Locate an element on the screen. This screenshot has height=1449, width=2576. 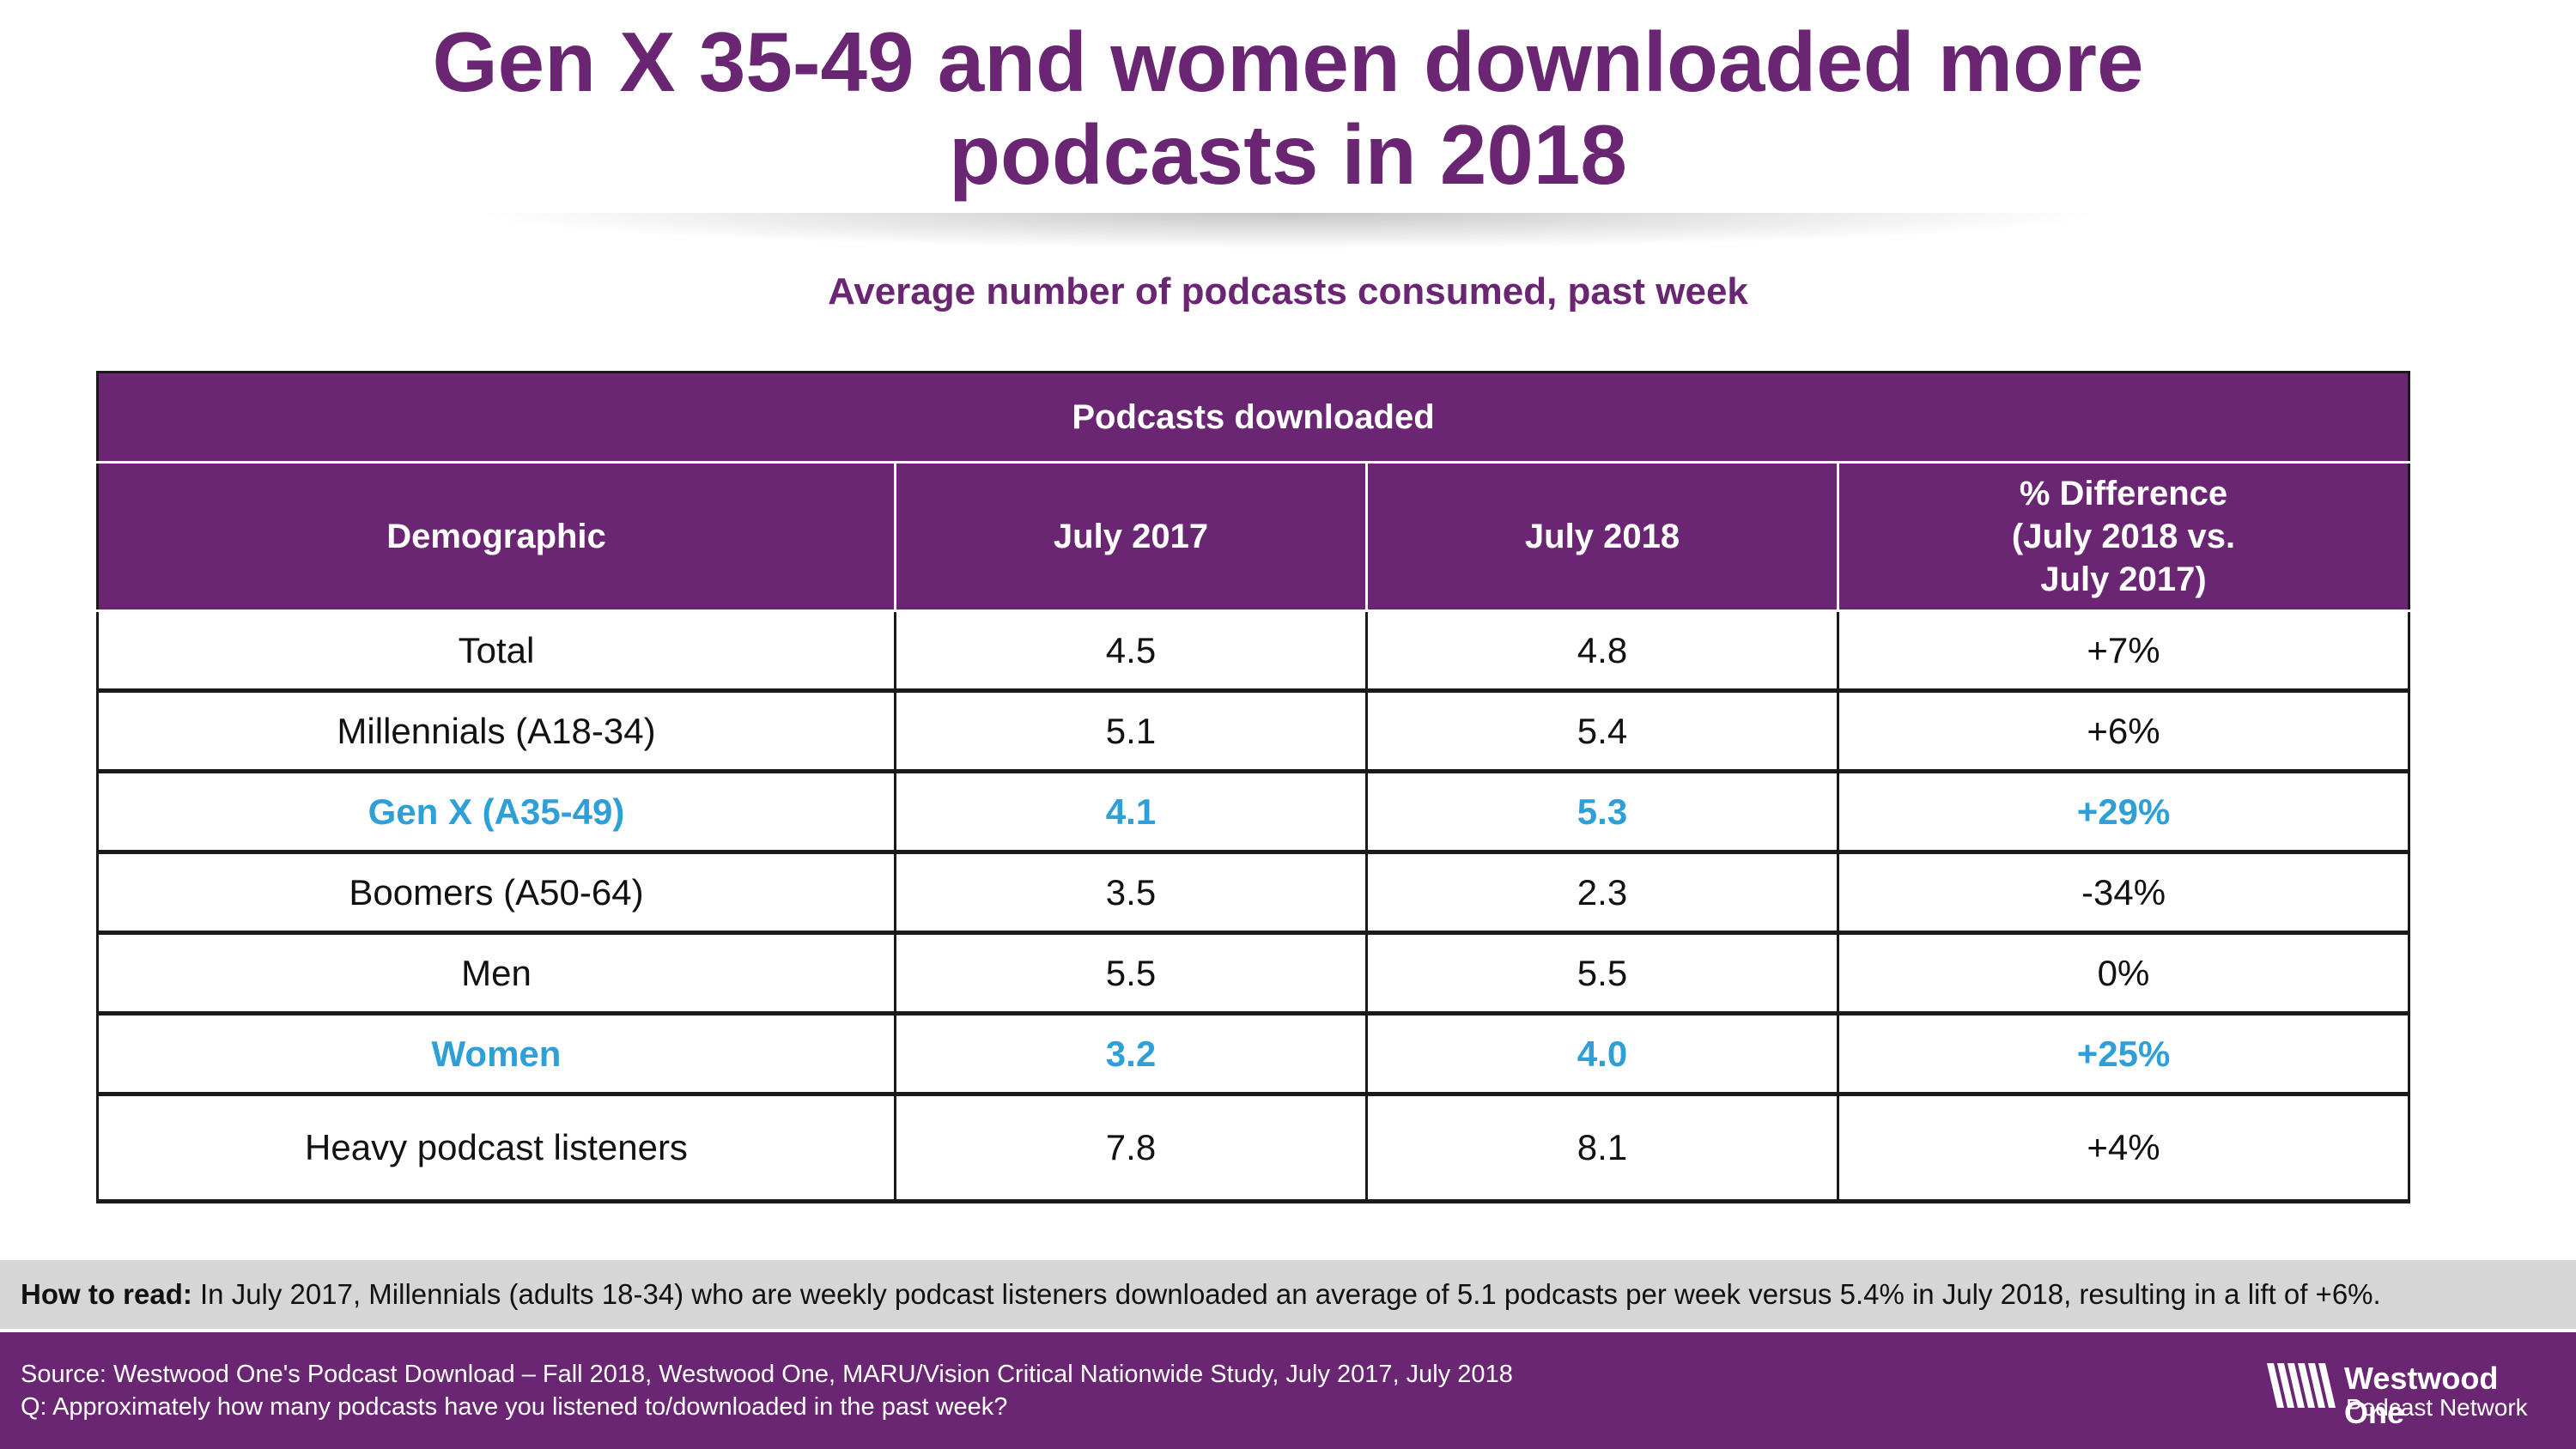
july-2018-cell: 5.3 is located at coordinates (1602, 812).